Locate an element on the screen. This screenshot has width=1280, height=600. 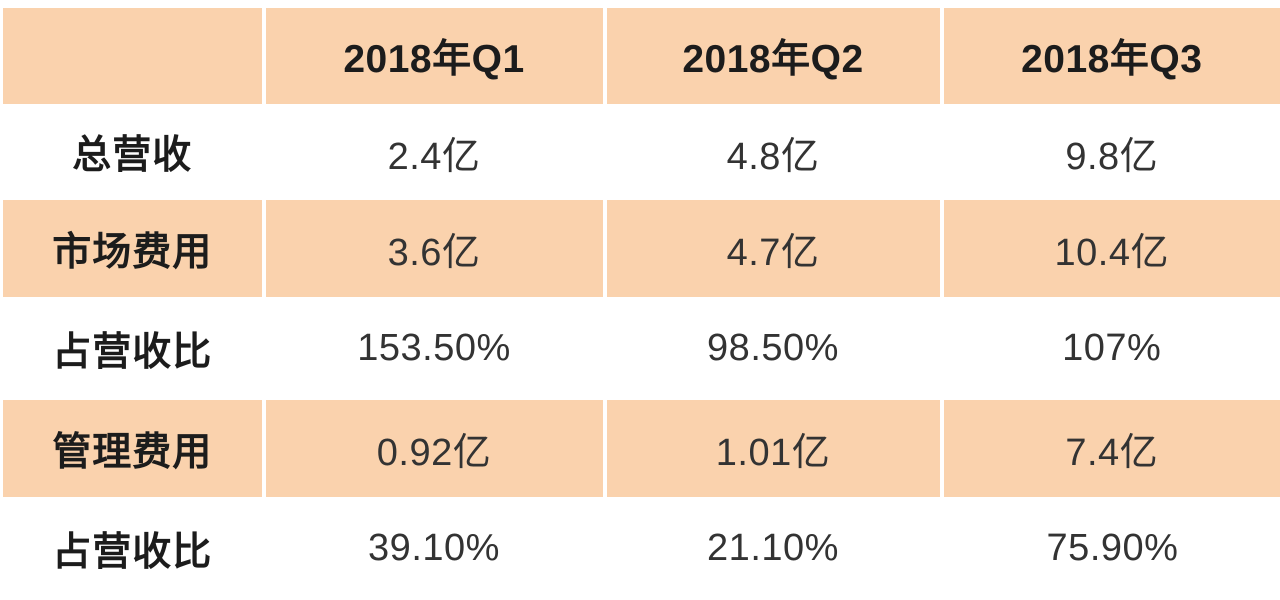
column-header-2018q1: 2018年Q1 is located at coordinates (435, 56).